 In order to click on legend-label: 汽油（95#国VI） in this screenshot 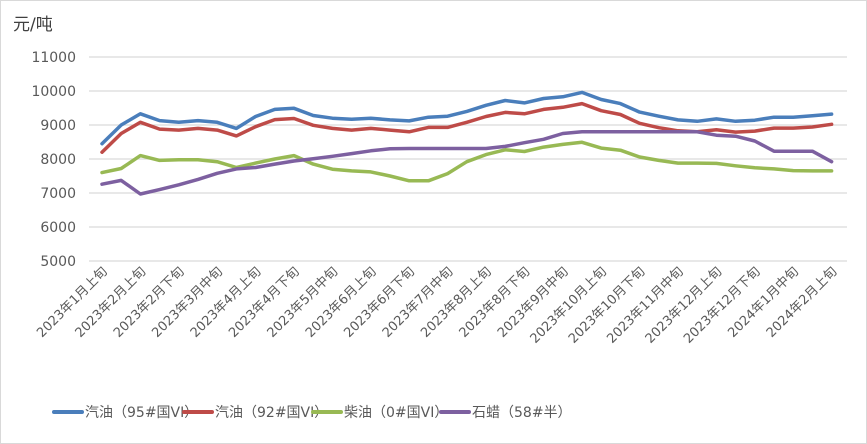, I will do `click(141, 413)`.